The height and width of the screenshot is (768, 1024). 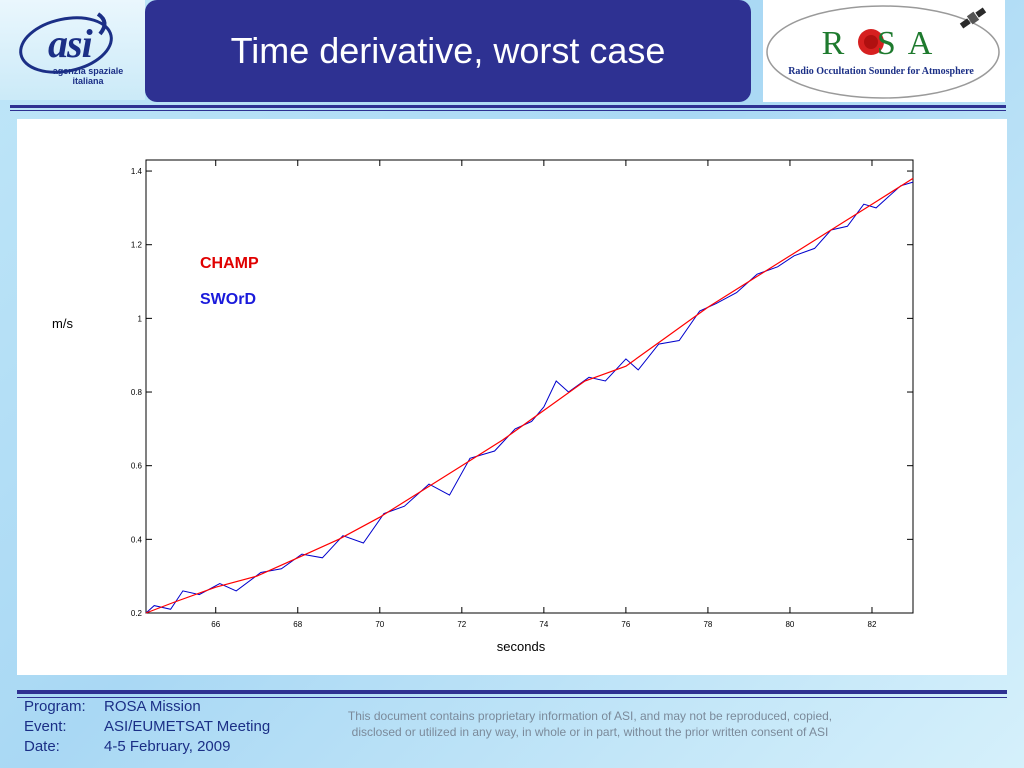 I want to click on x-tick-label: 74, so click(x=543, y=624).